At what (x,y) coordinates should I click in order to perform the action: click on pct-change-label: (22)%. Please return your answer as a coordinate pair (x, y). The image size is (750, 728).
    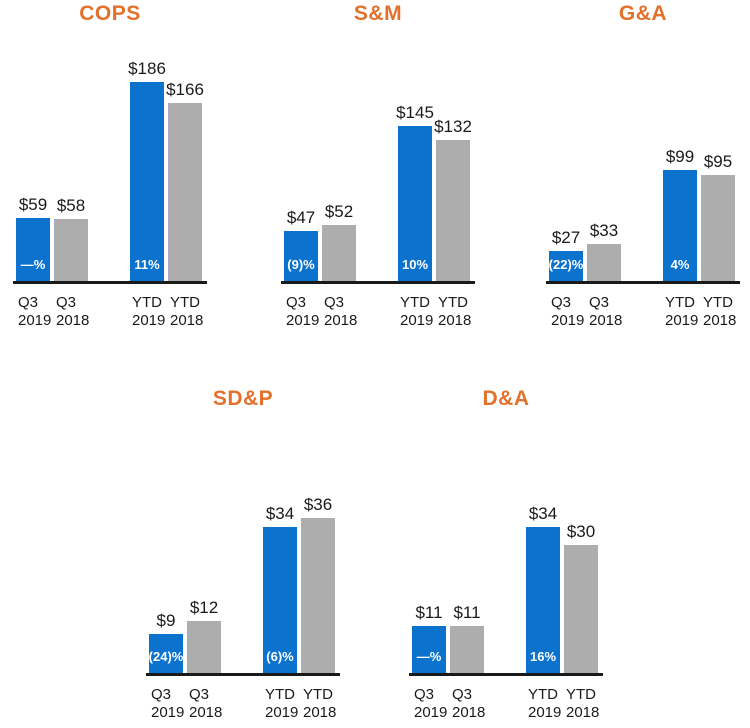
    Looking at the image, I should click on (566, 264).